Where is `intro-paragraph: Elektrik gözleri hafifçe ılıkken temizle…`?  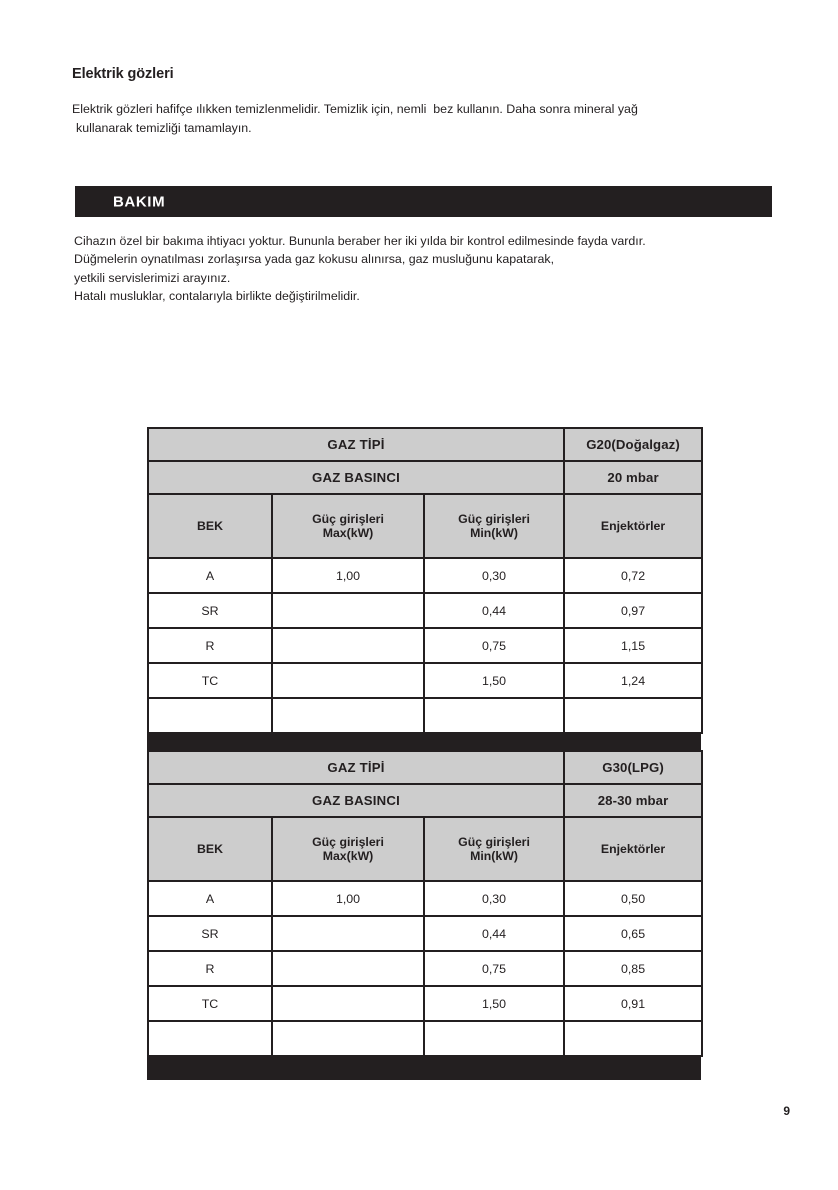
intro-paragraph: Elektrik gözleri hafifçe ılıkken temizle… is located at coordinates (427, 119).